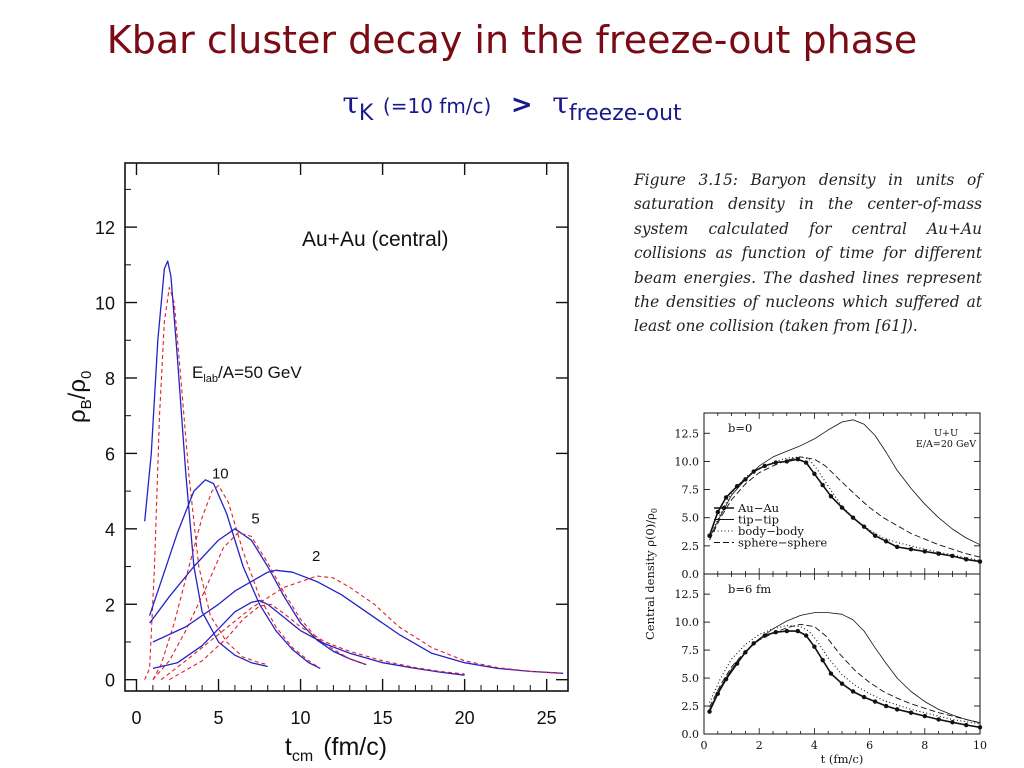  Describe the element at coordinates (316, 556) in the screenshot. I see `energy-label-2: 2` at that location.